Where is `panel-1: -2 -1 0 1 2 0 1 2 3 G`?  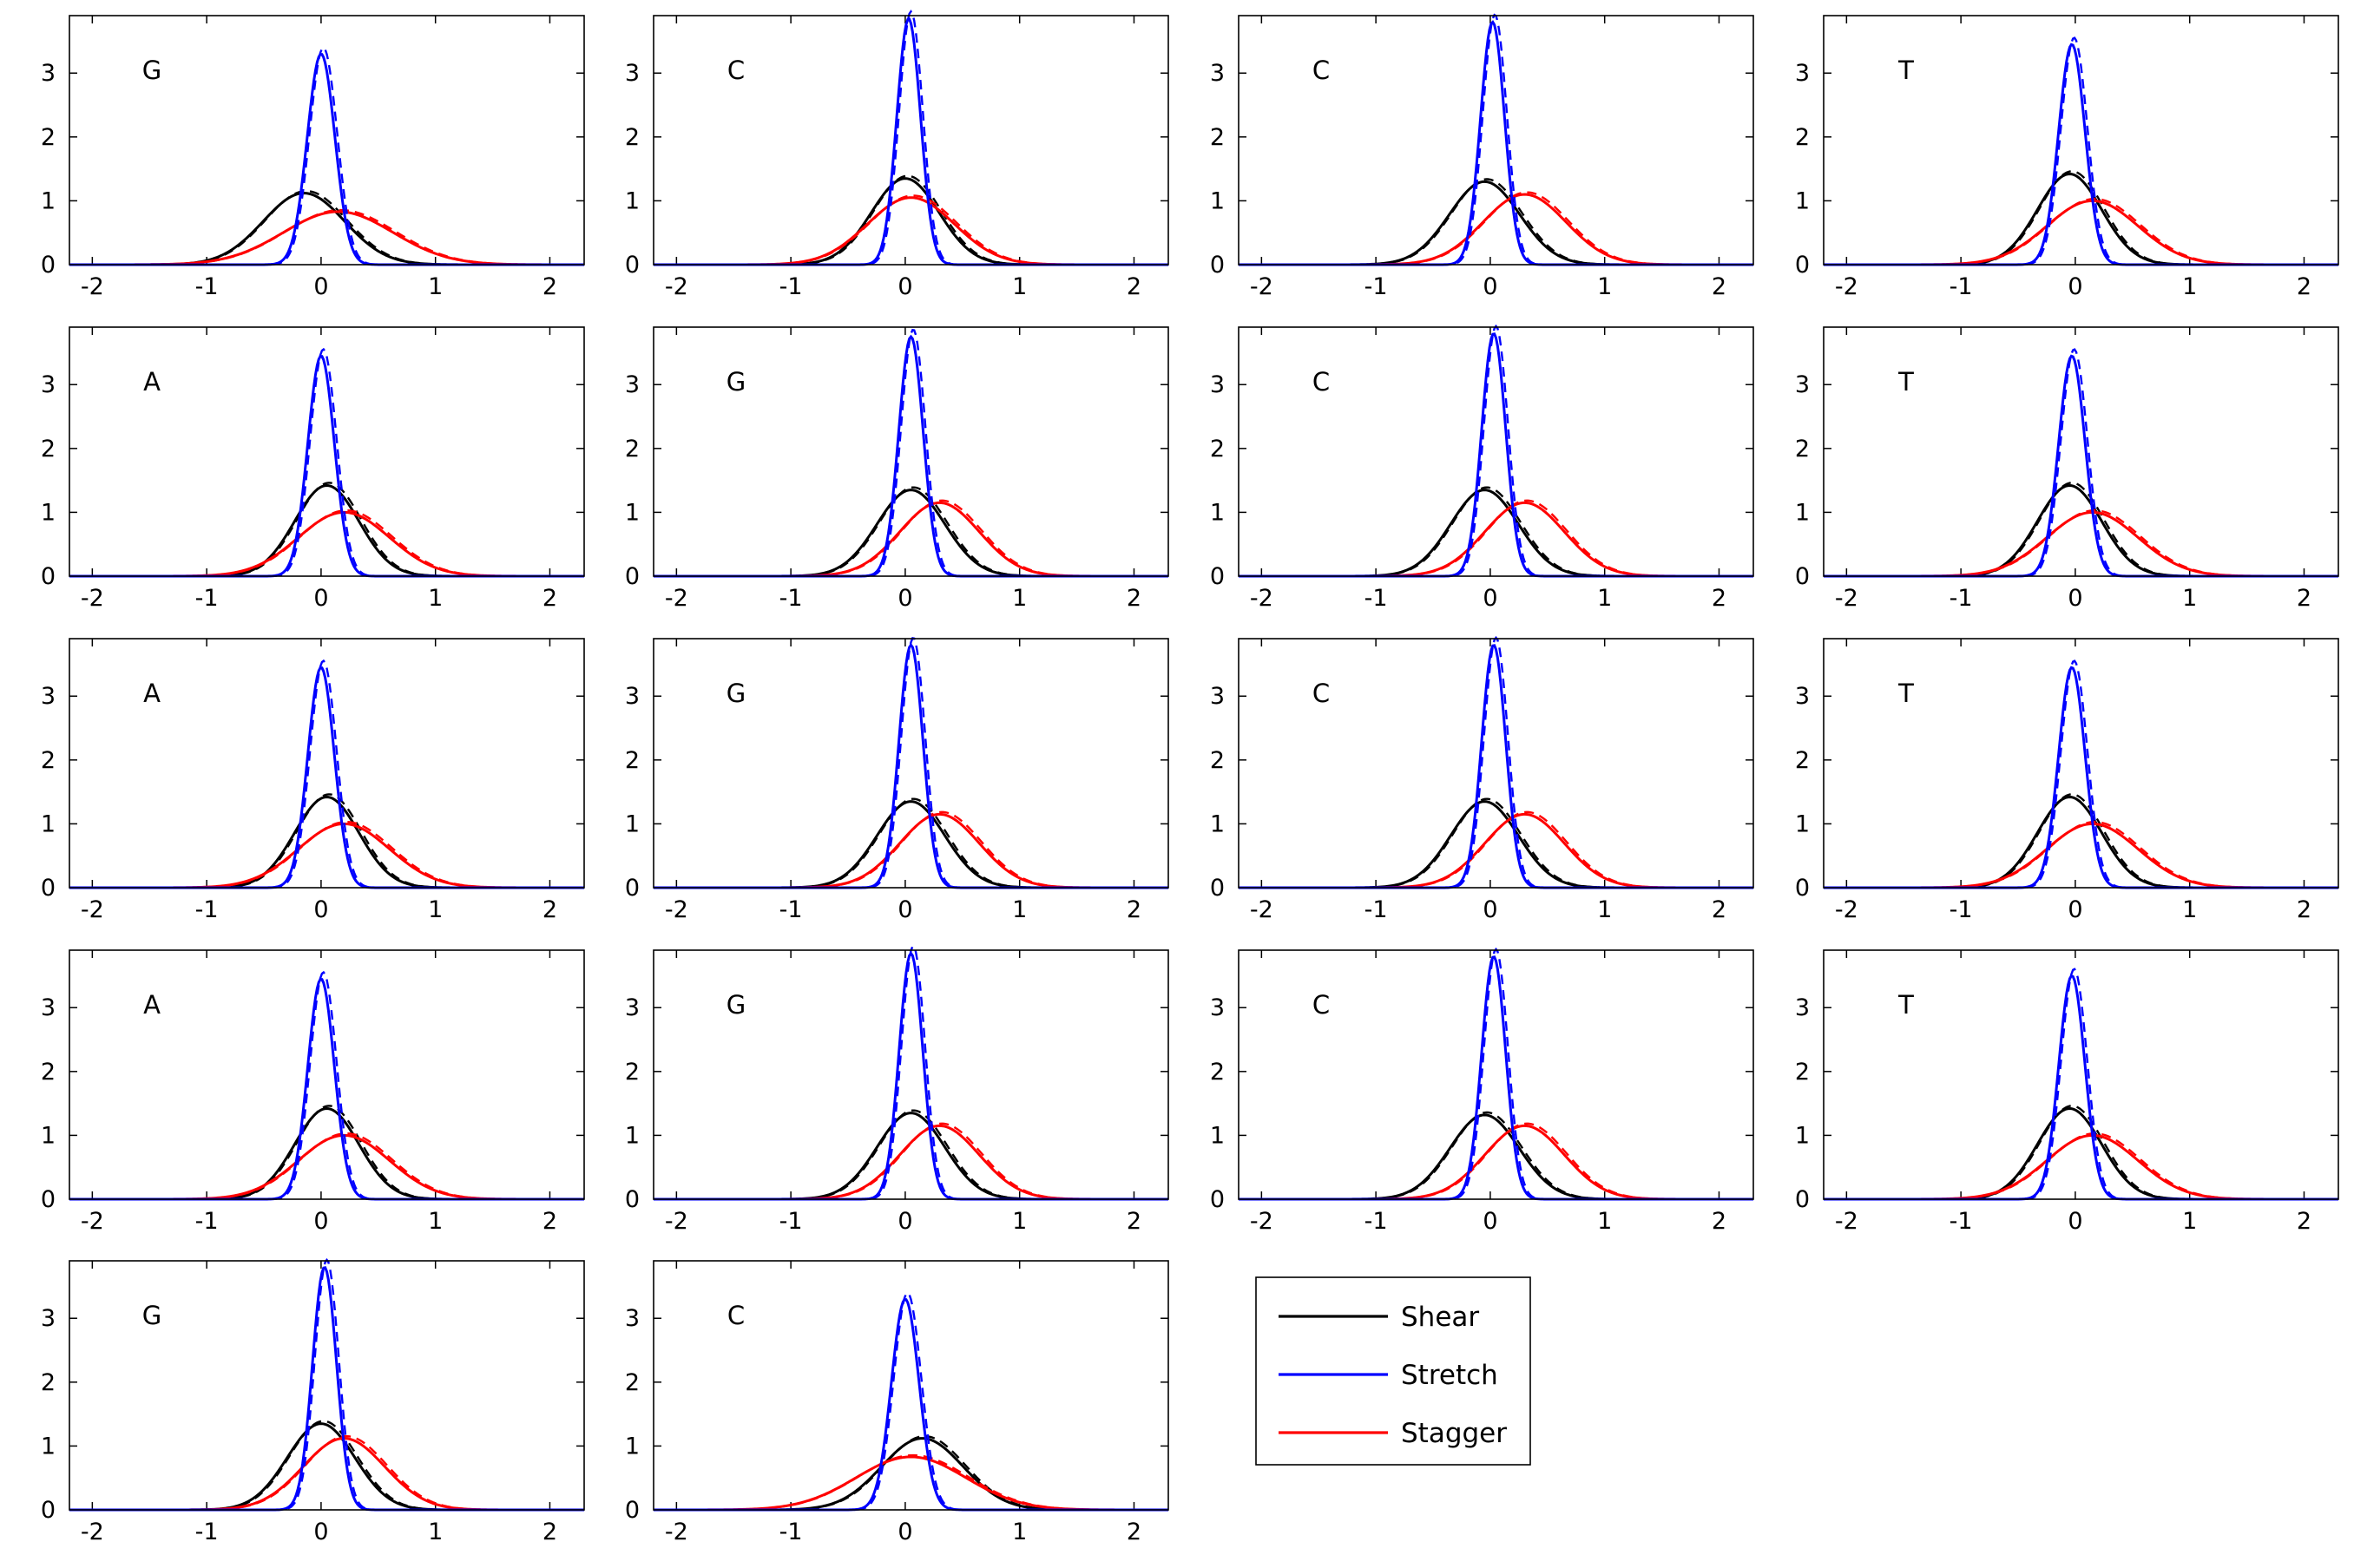
panel-1: -2 -1 0 1 2 0 1 2 3 G is located at coordinates (313, 157).